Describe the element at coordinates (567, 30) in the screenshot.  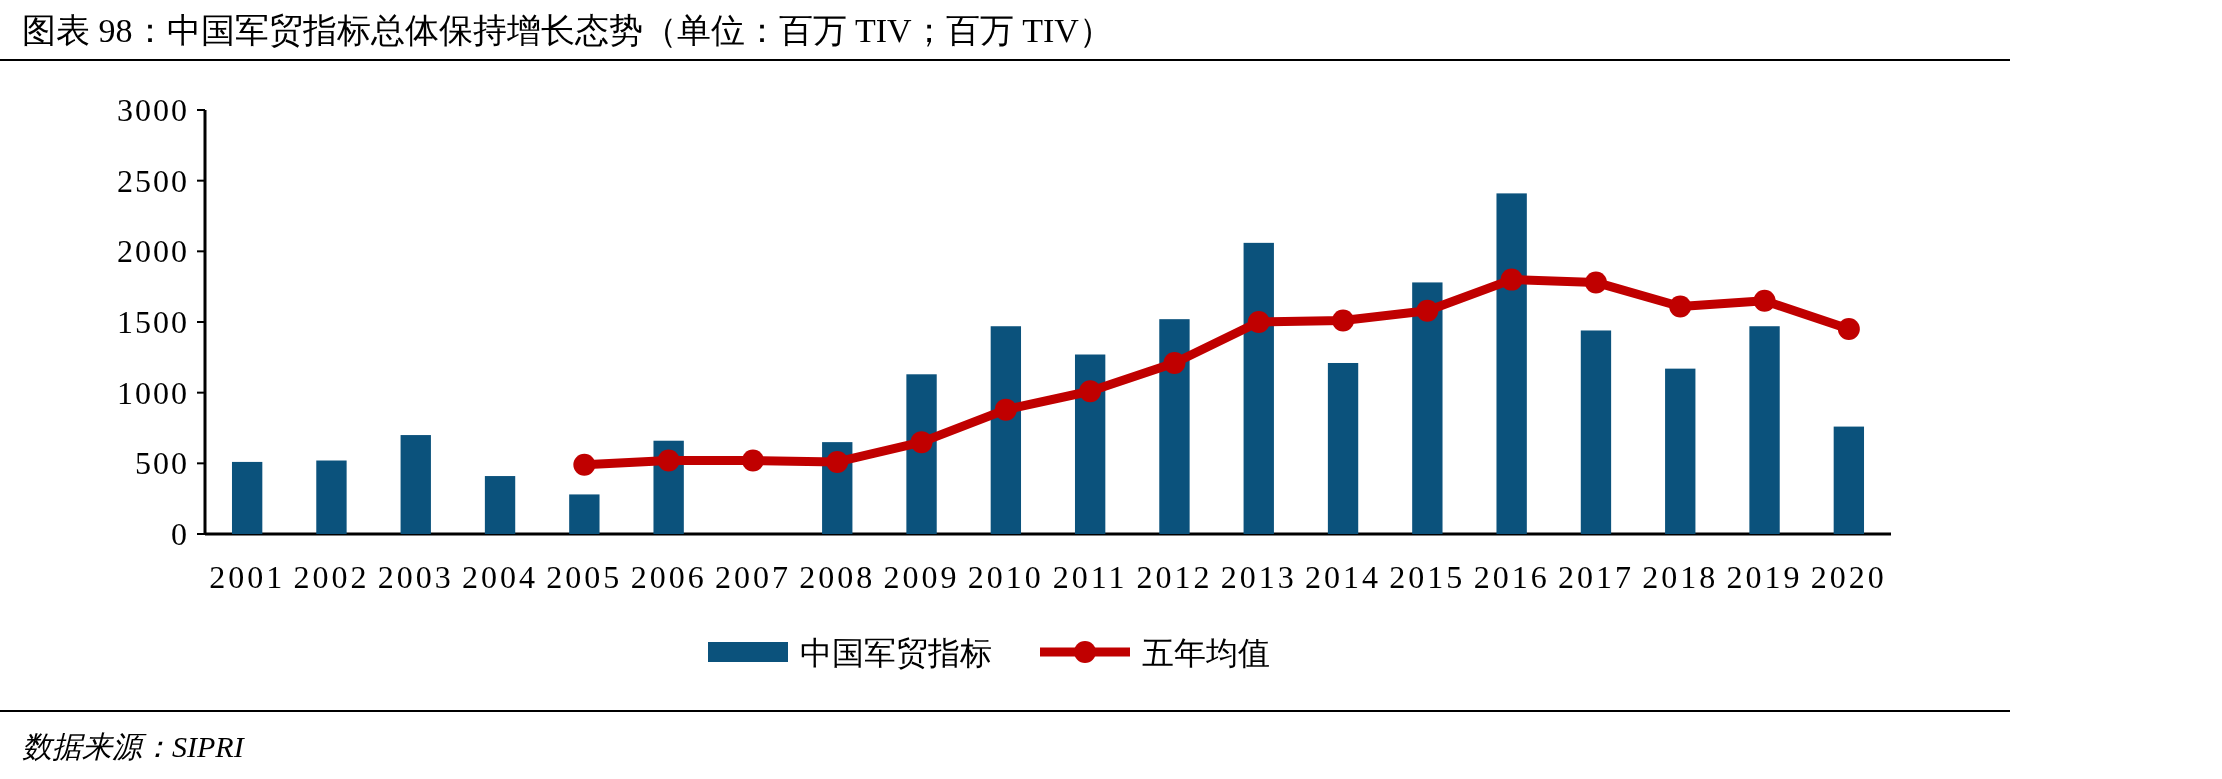
I see `chart-title: 图表 98：中国军贸指标总体保持增长态势（单位：百万 TIV；百万 TIV）` at that location.